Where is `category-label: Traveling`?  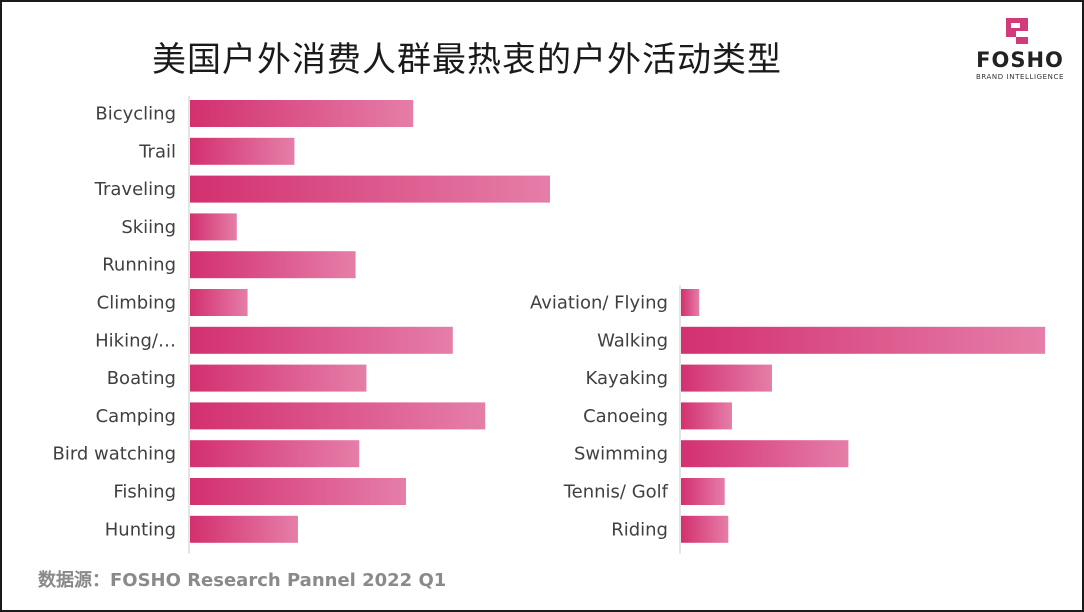
category-label: Traveling is located at coordinates (135, 189).